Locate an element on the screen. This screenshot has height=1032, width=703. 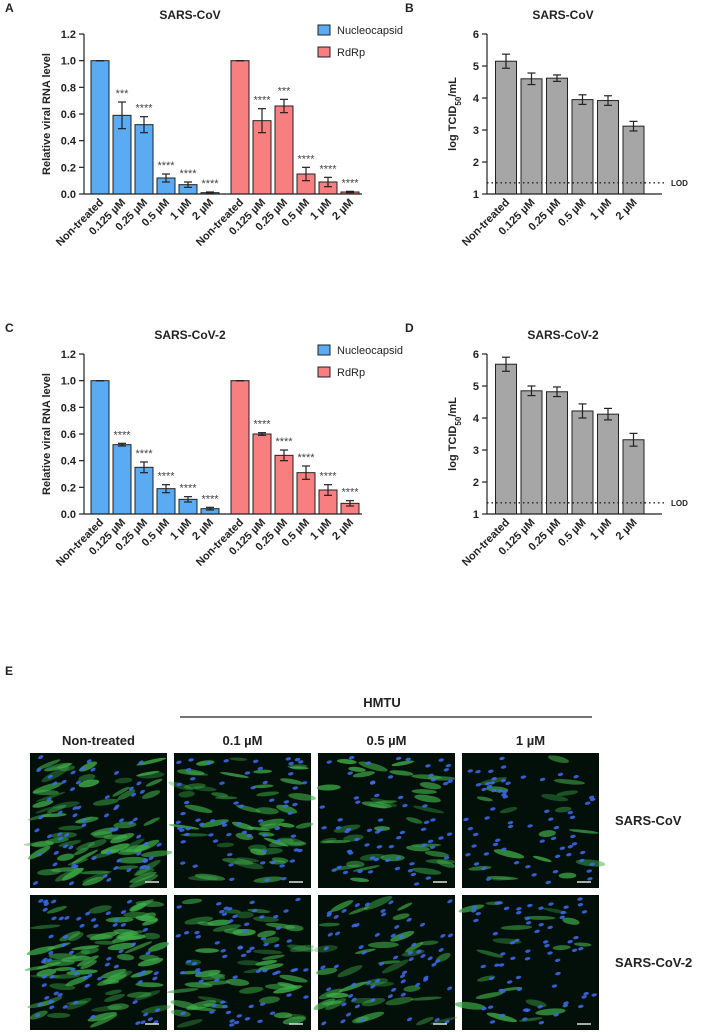
error-bar is located at coordinates (633, 126).